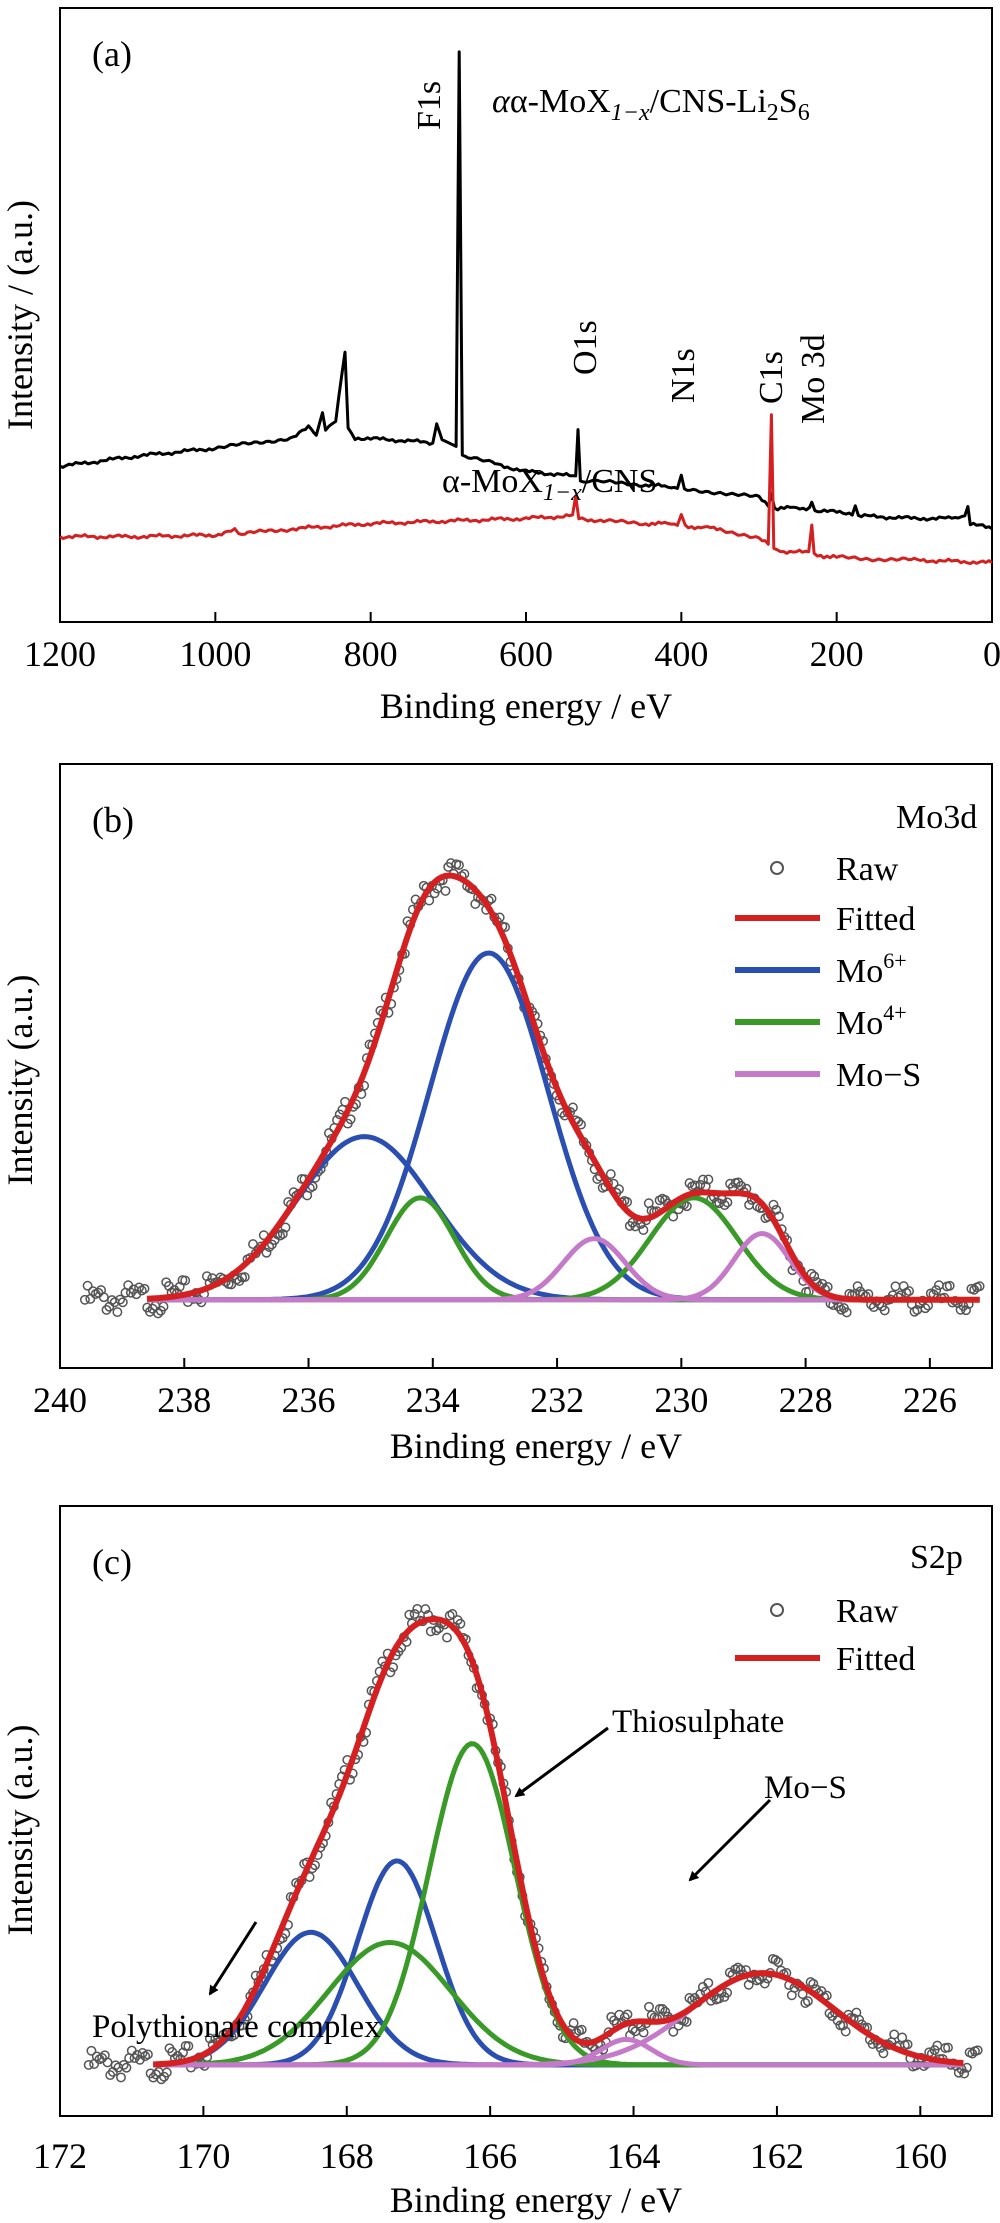 The height and width of the screenshot is (2223, 1000). What do you see at coordinates (184, 1400) in the screenshot?
I see `panel-b-x-tick-label: 238` at bounding box center [184, 1400].